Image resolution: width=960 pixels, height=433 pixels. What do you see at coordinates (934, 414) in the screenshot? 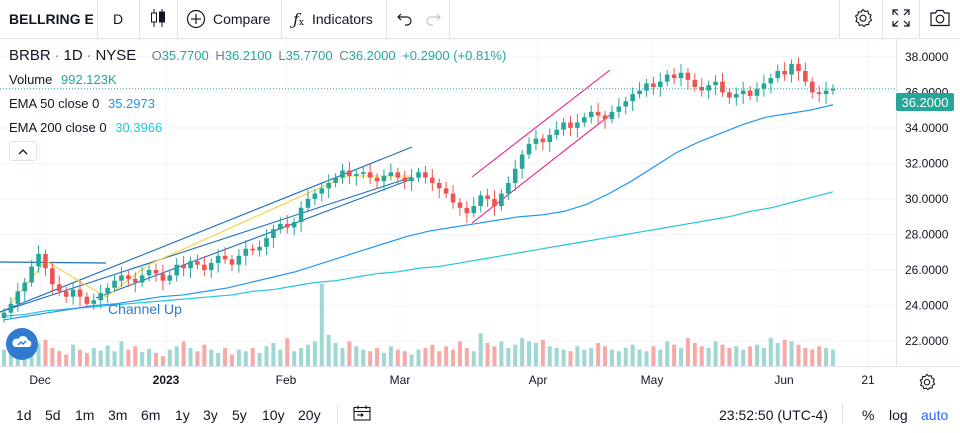
I see `auto-toggle: auto` at bounding box center [934, 414].